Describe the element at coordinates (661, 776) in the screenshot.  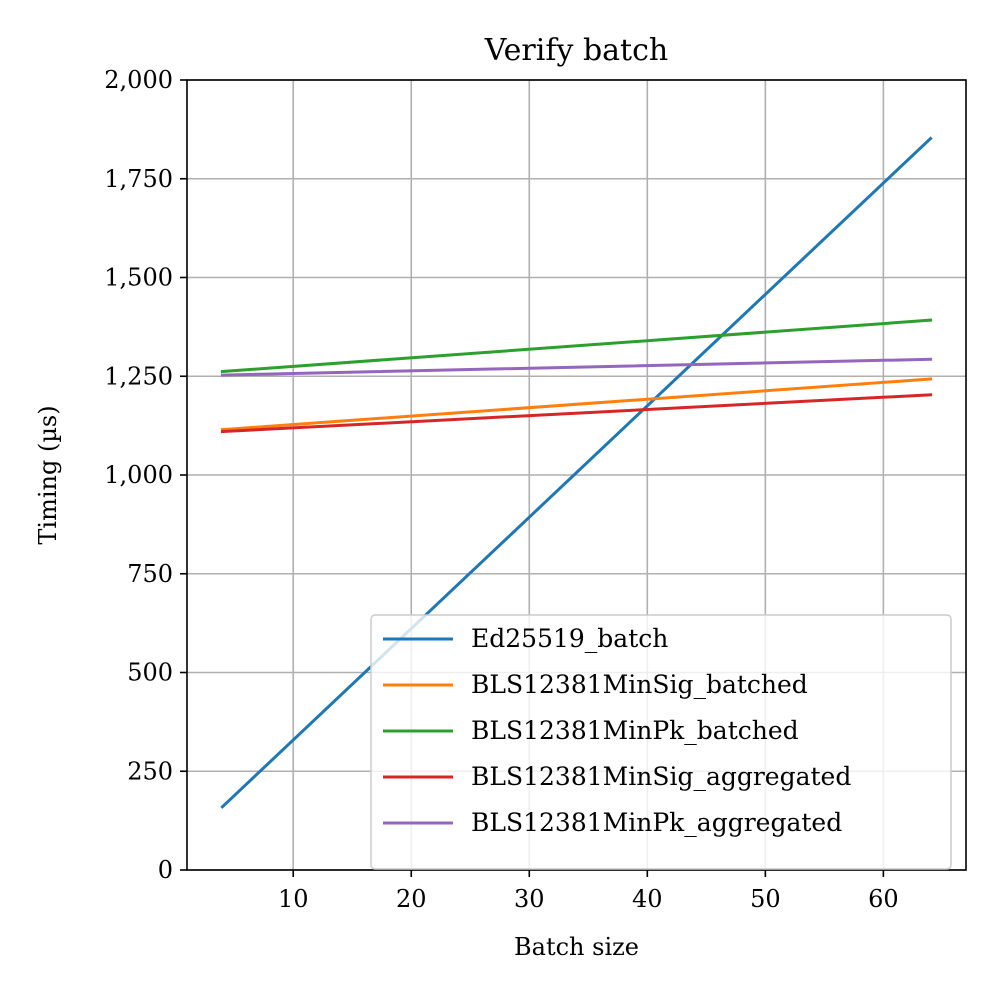
I see `legend-label: BLS12381MinSig_aggregated` at that location.